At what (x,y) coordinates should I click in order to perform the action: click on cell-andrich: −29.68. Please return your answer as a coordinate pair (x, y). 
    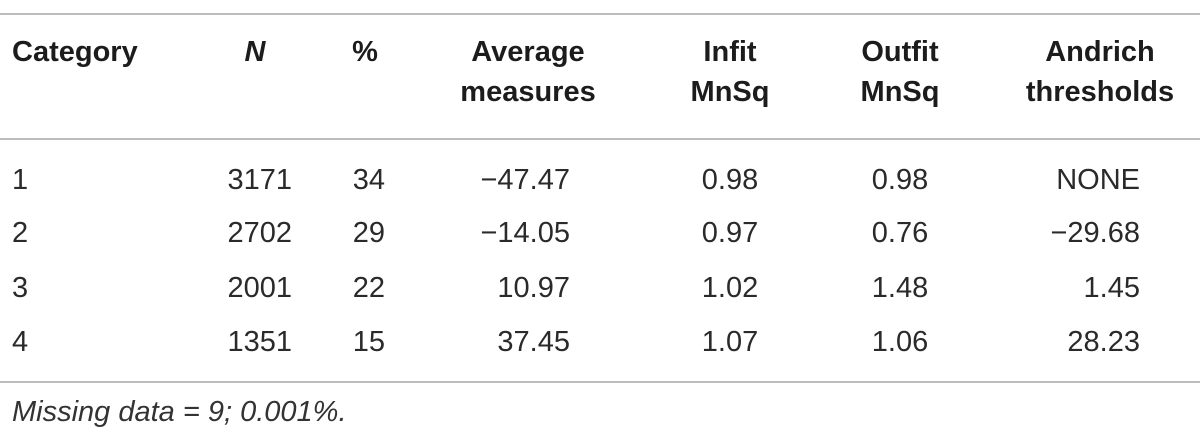
    Looking at the image, I should click on (1095, 233).